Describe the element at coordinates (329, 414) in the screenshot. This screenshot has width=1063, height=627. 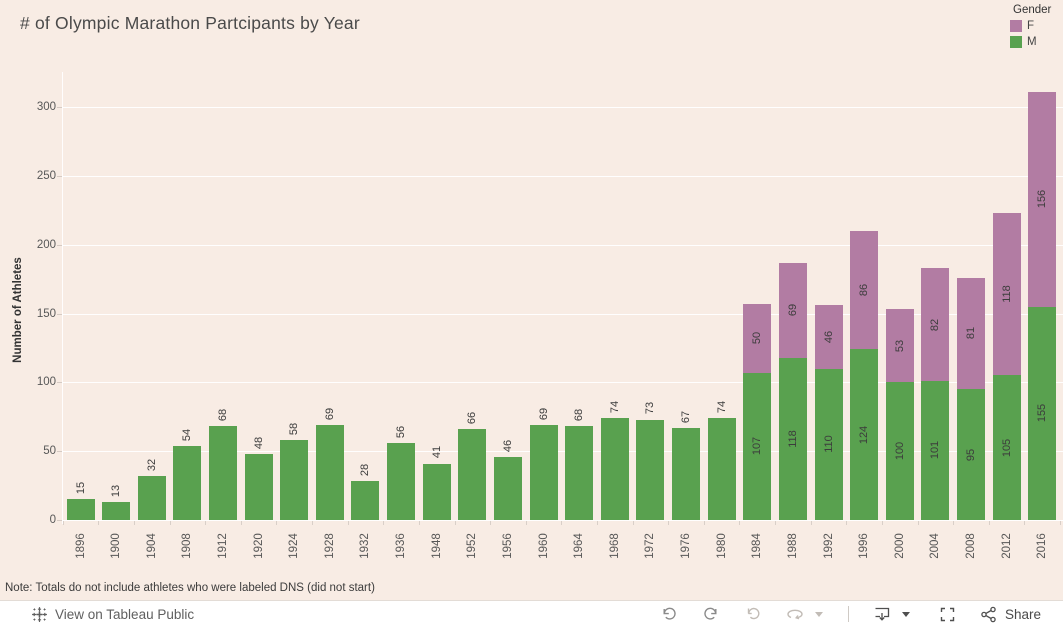
I see `bar-label-1928: 69` at that location.